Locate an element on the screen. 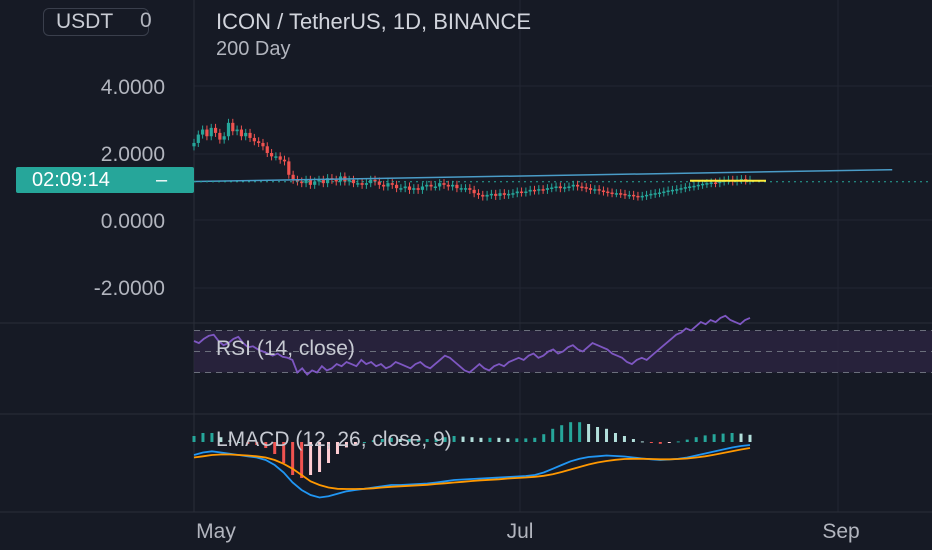  trendline-label: 200 Day is located at coordinates (253, 49).